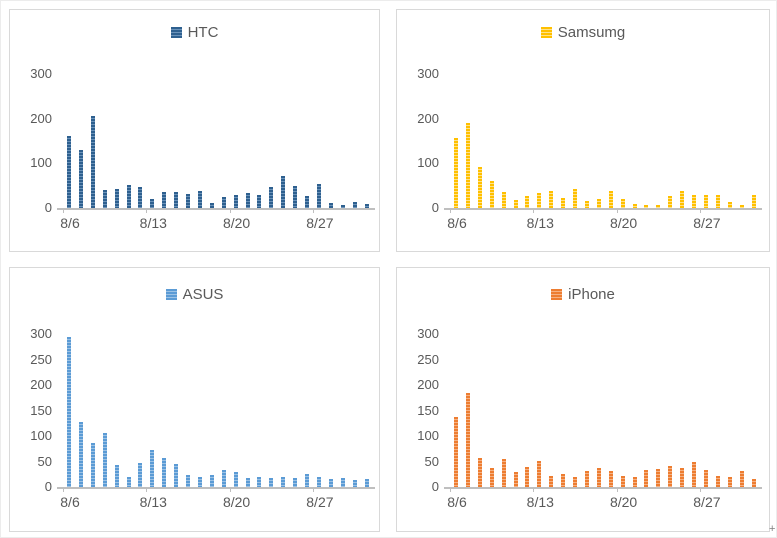 The image size is (777, 538). Describe the element at coordinates (203, 294) in the screenshot. I see `asus-legend-label: ASUS` at that location.